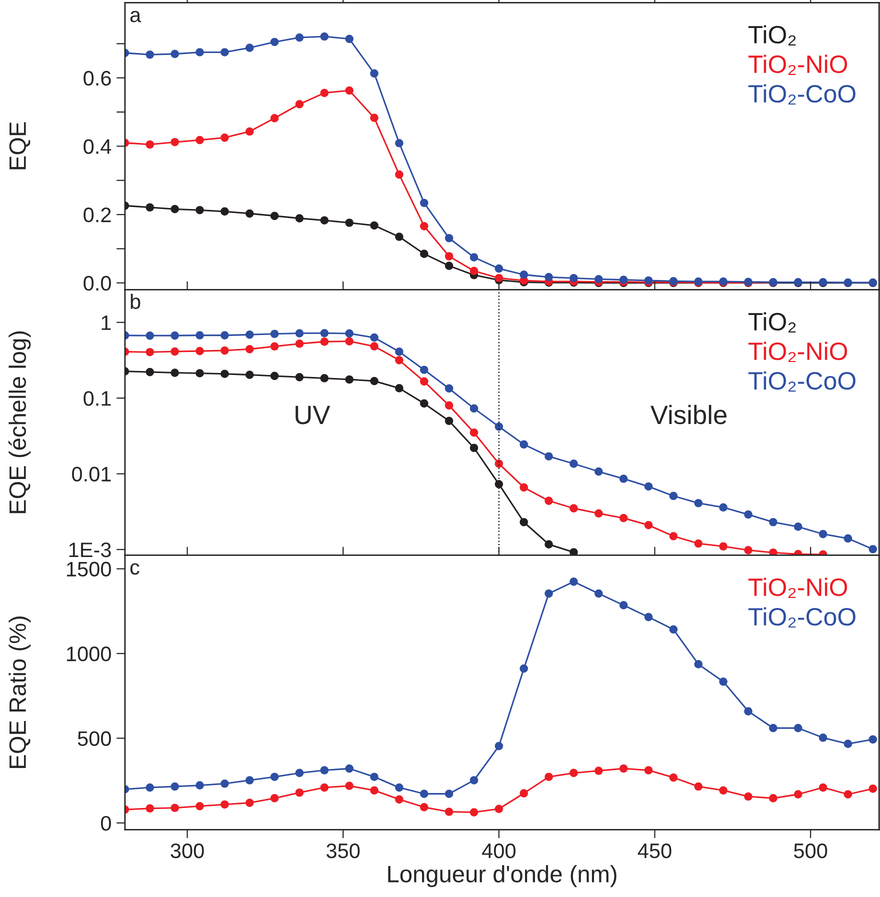 This screenshot has width=880, height=897. I want to click on y-tick-label: 0.0, so click(97, 283).